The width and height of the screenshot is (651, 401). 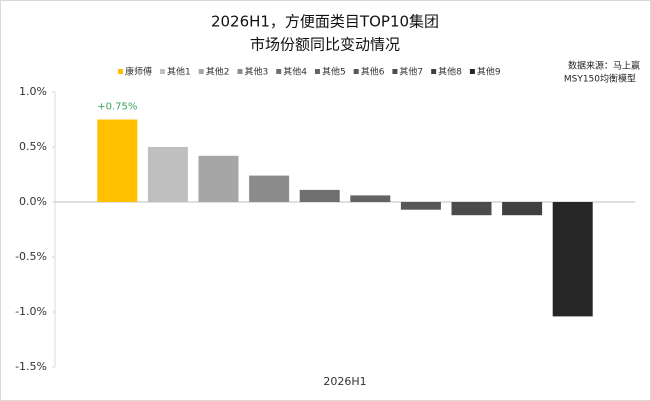 I want to click on legend-label: 其他5, so click(x=334, y=72).